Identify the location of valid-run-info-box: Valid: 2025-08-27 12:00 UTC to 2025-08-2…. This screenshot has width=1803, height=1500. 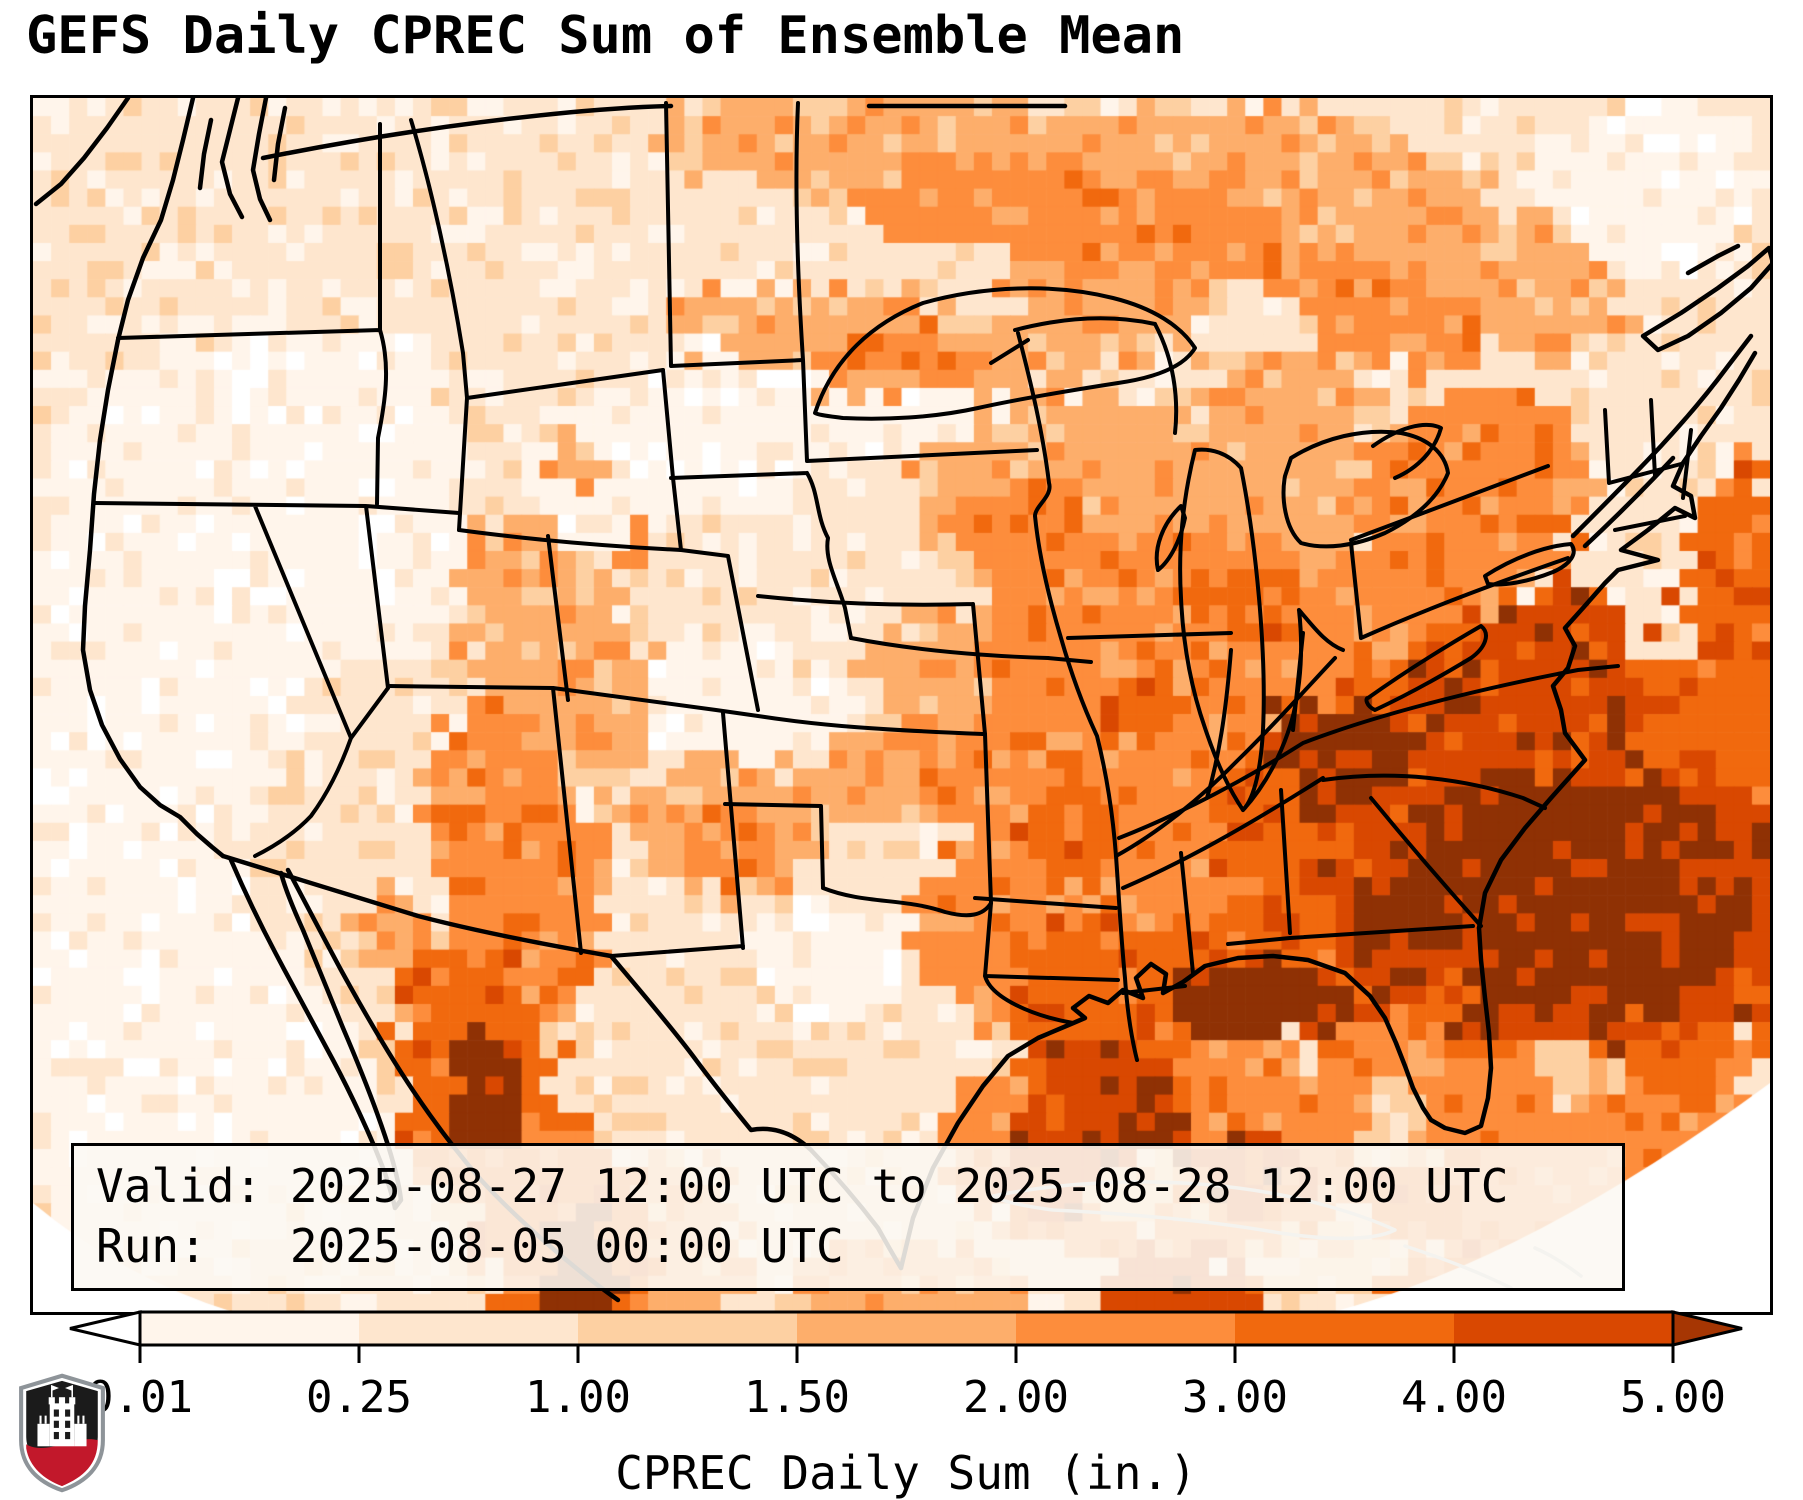
(848, 1217).